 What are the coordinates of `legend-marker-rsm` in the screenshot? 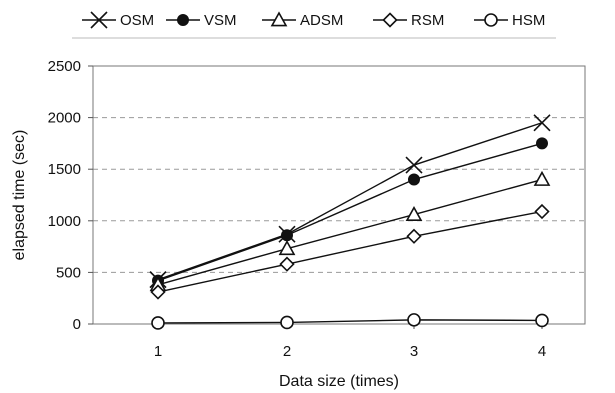 It's located at (390, 20).